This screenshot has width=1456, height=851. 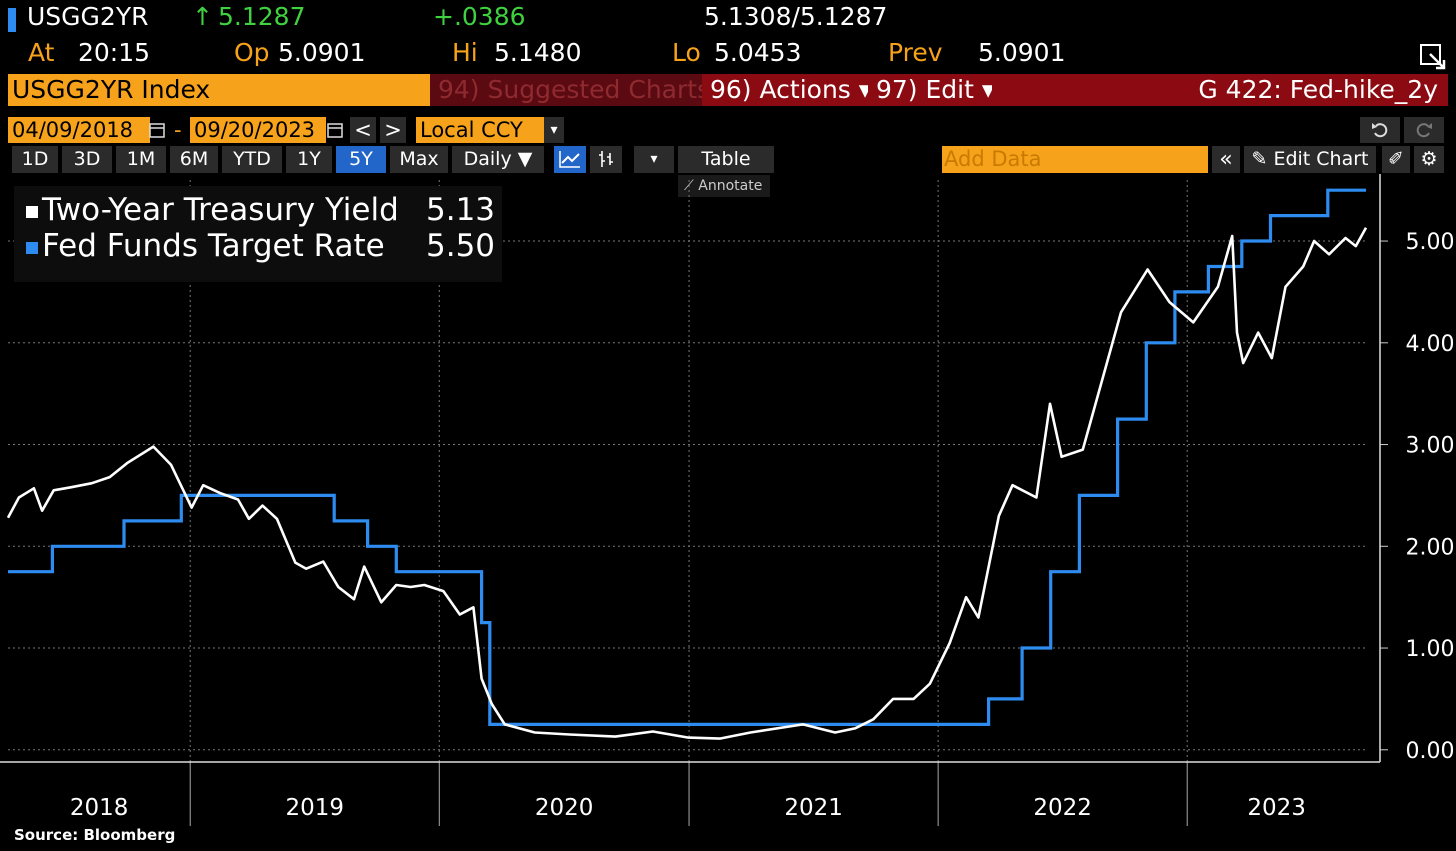 I want to click on currency-select: Local CCY, so click(x=481, y=130).